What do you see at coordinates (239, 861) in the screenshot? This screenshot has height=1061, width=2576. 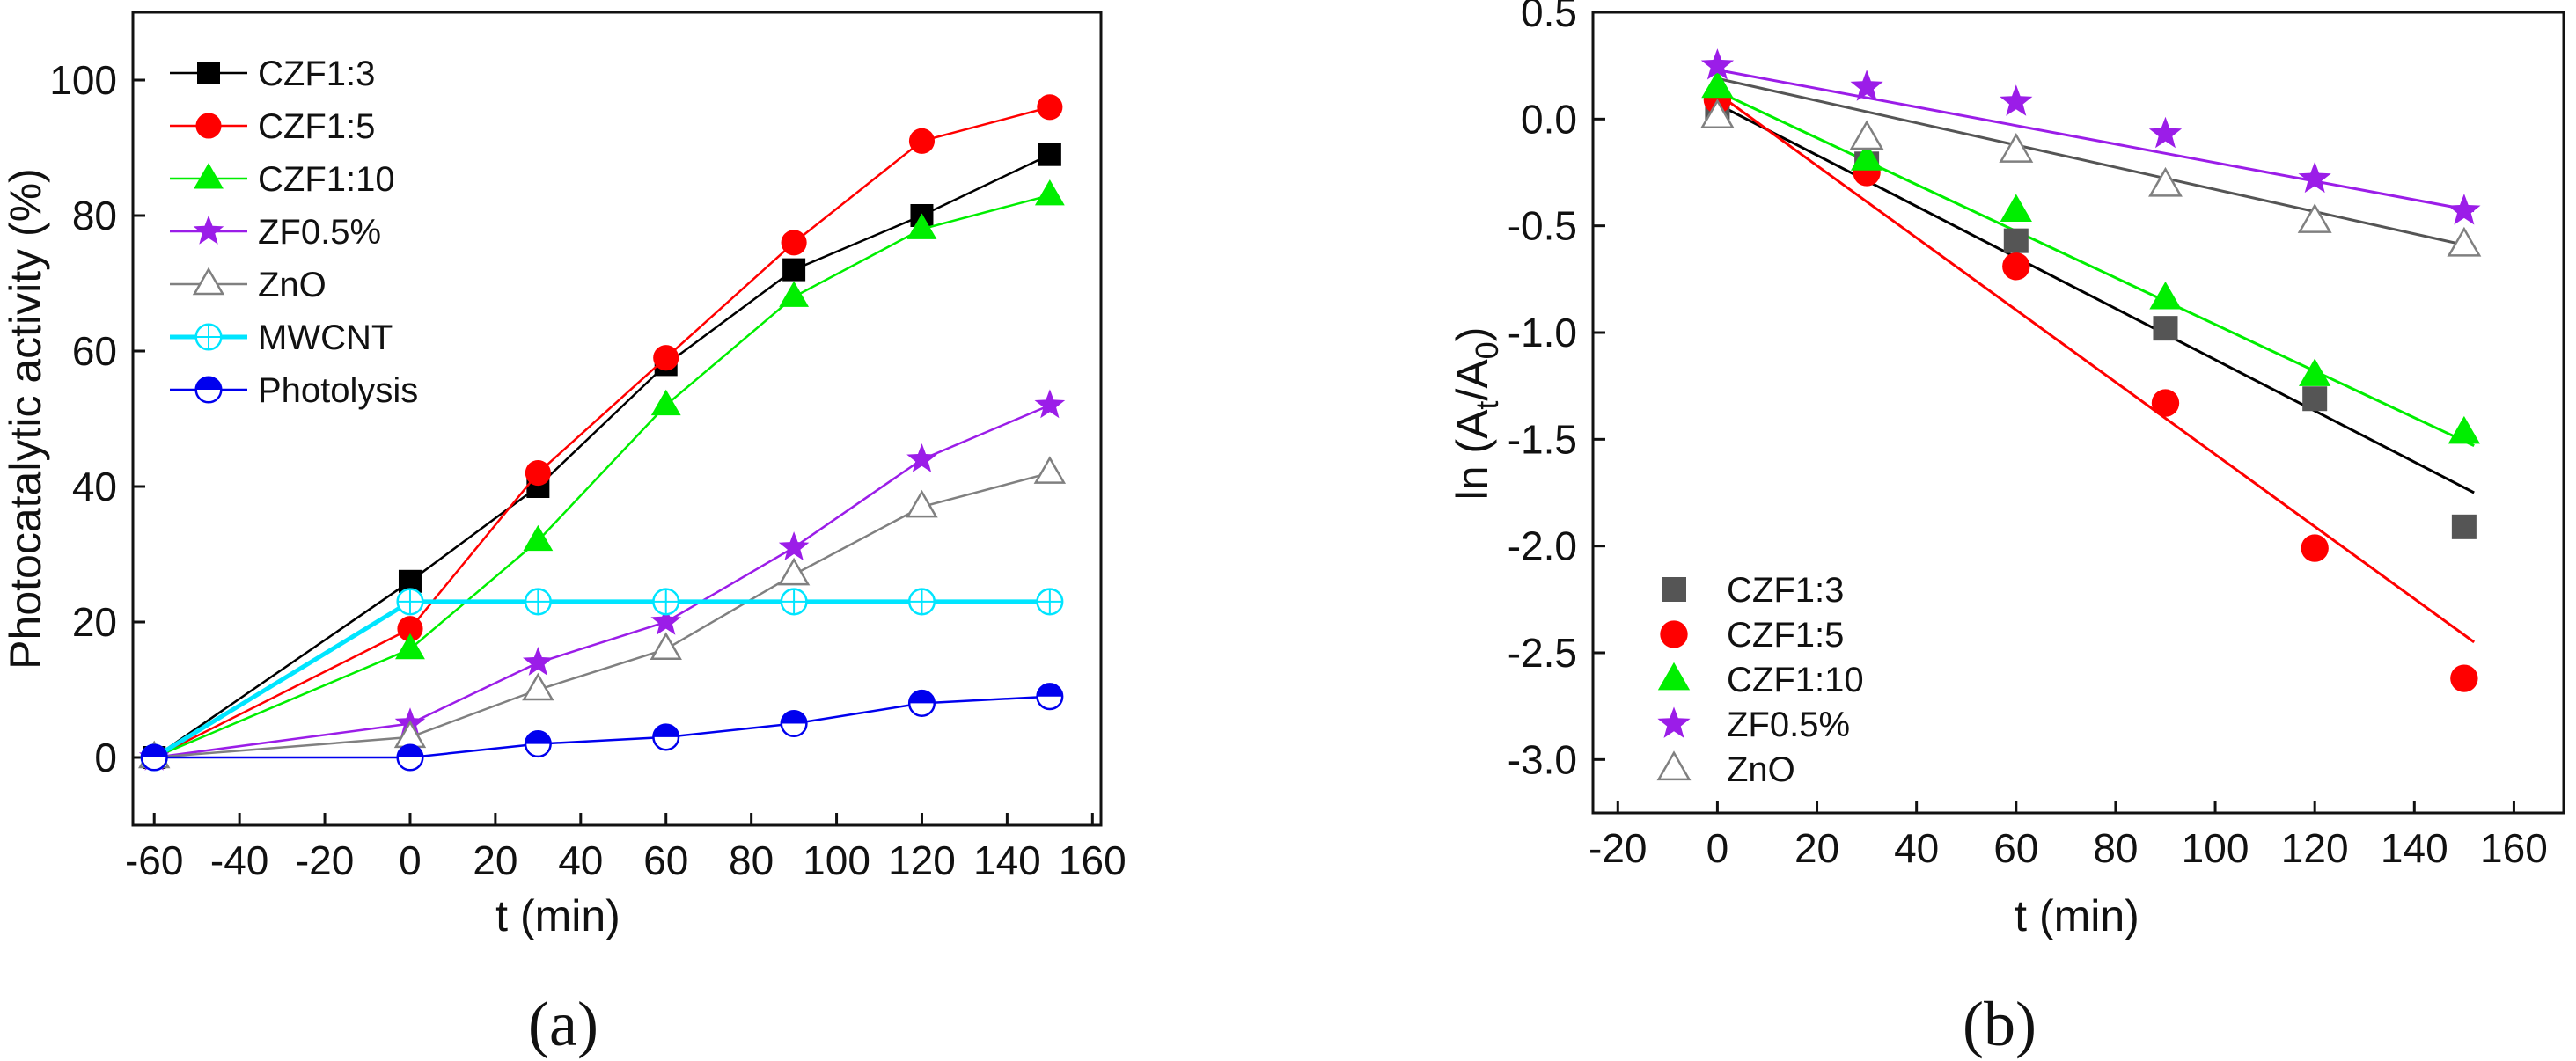 I see `chart-a-x-tick-label: -40` at bounding box center [239, 861].